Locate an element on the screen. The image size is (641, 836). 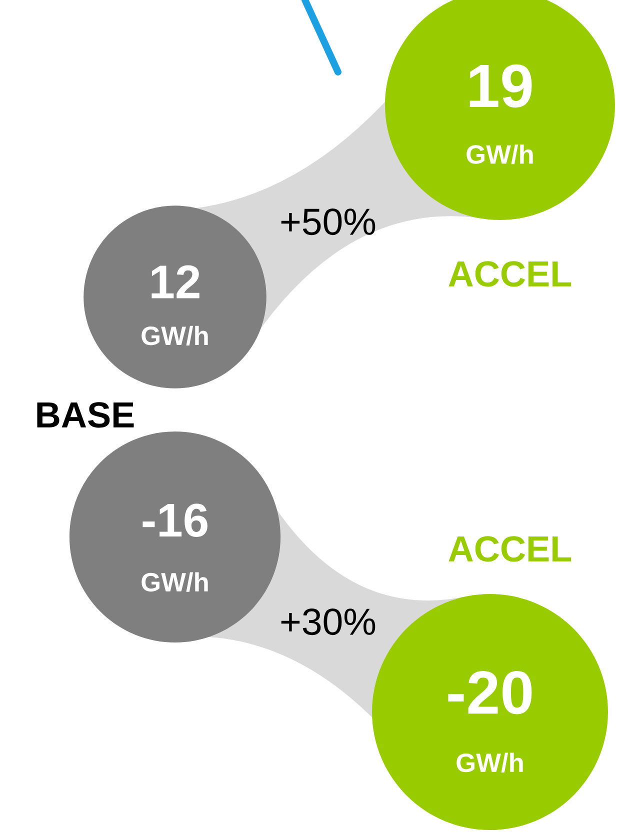
text: +50% is located at coordinates (328, 222).